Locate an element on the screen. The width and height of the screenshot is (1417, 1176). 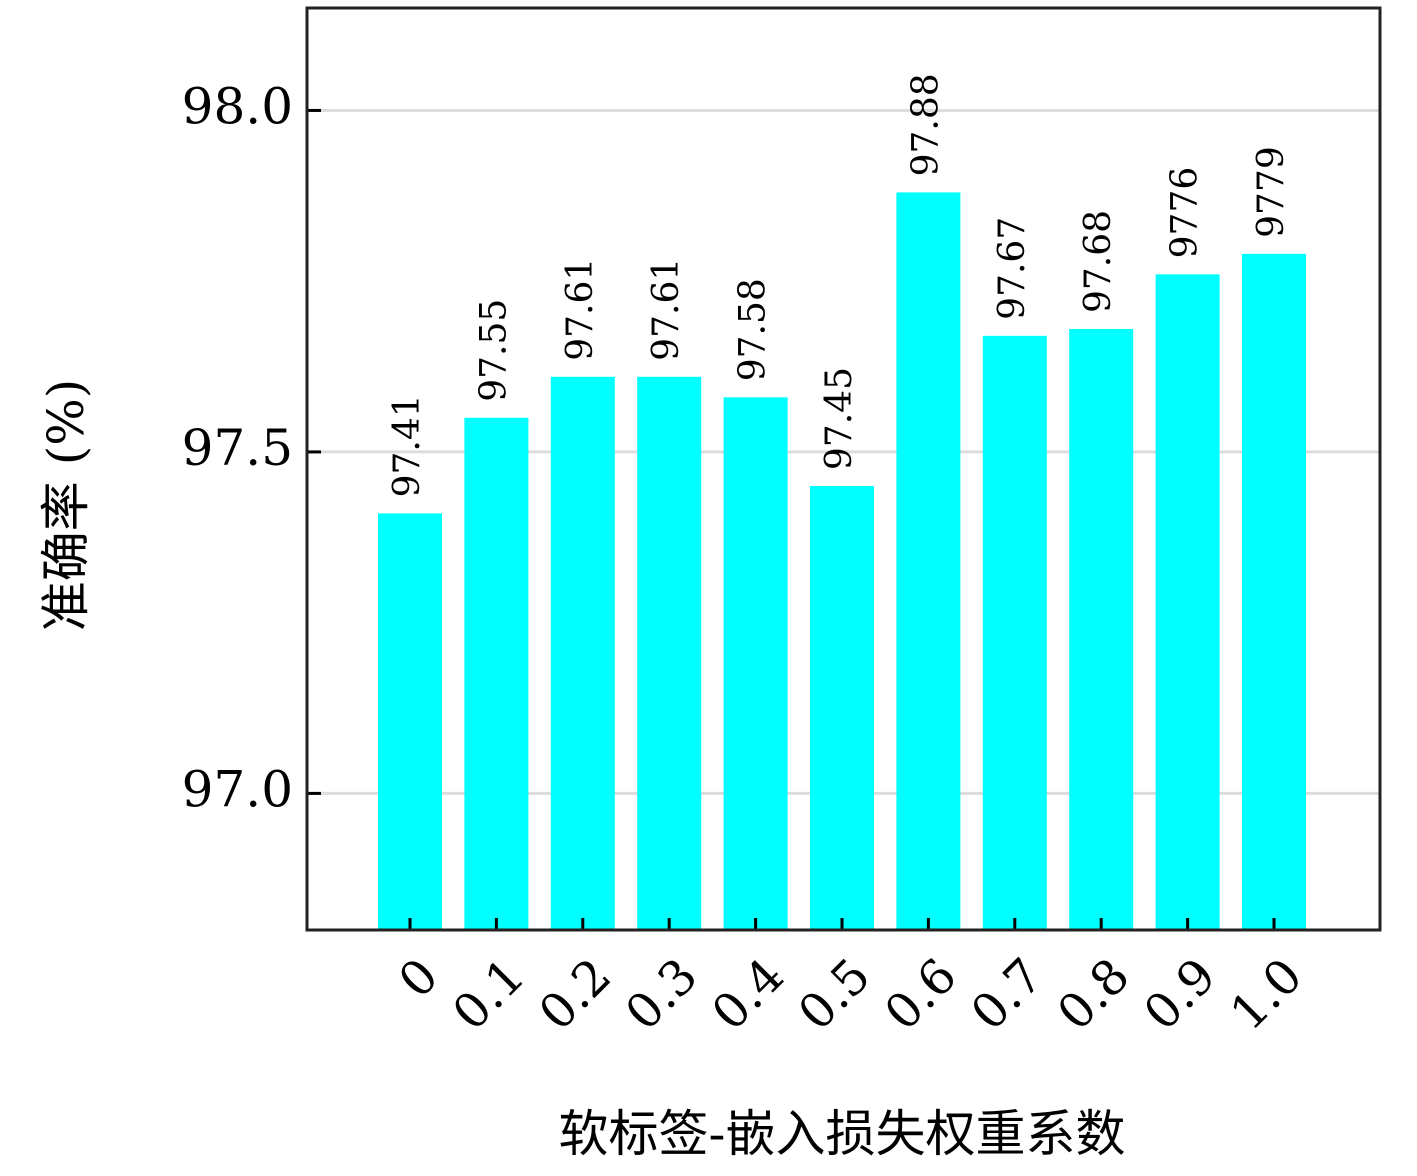
x-tick-label: 1.0 is located at coordinates (1267, 995).